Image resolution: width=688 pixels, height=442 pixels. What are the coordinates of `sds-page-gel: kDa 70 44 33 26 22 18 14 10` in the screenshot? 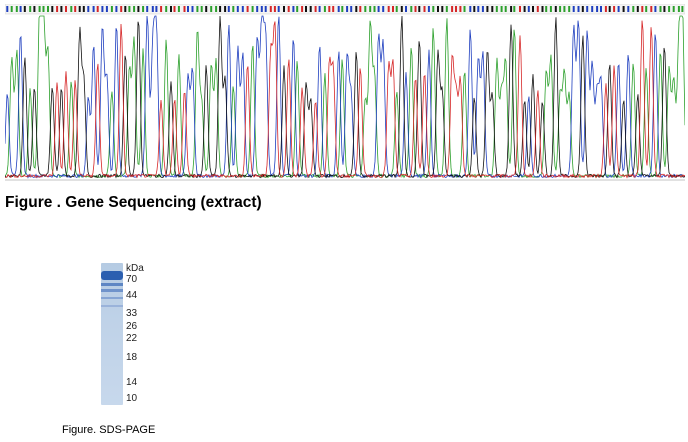 It's located at (138, 335).